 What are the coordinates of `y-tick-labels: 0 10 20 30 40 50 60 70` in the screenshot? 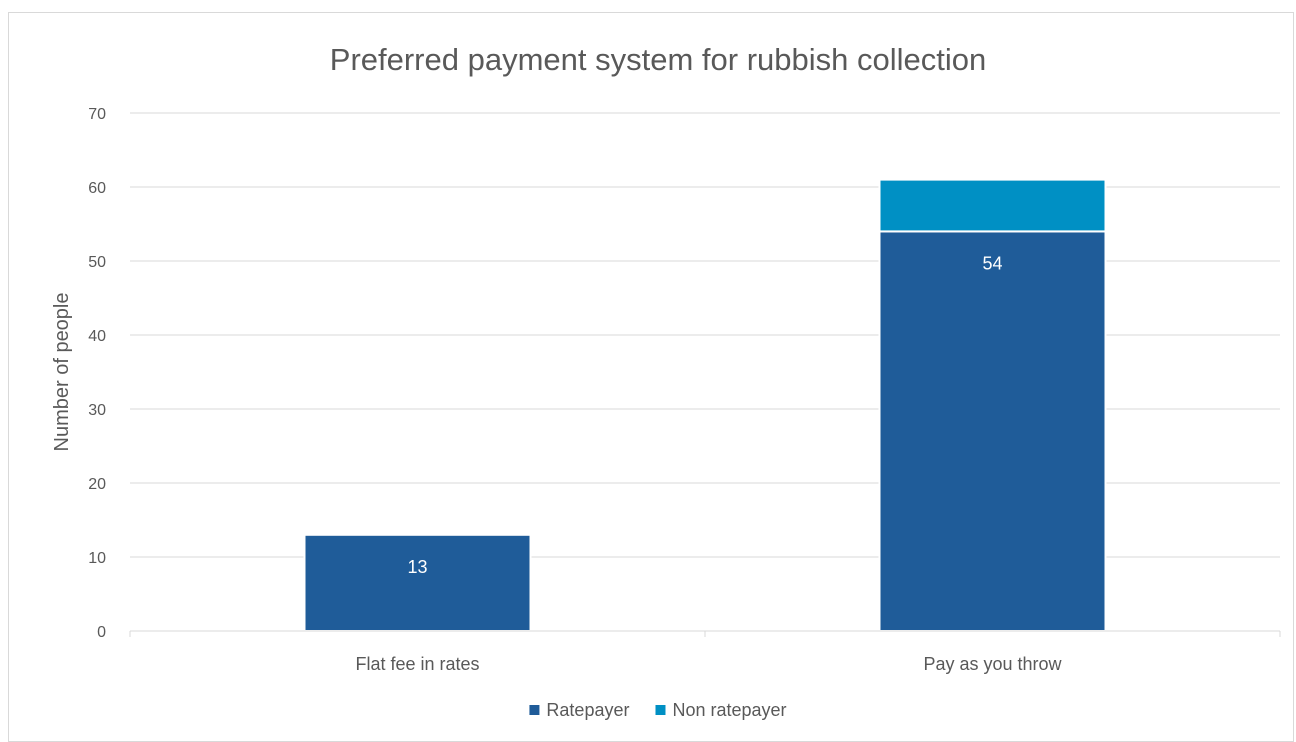 It's located at (97, 373).